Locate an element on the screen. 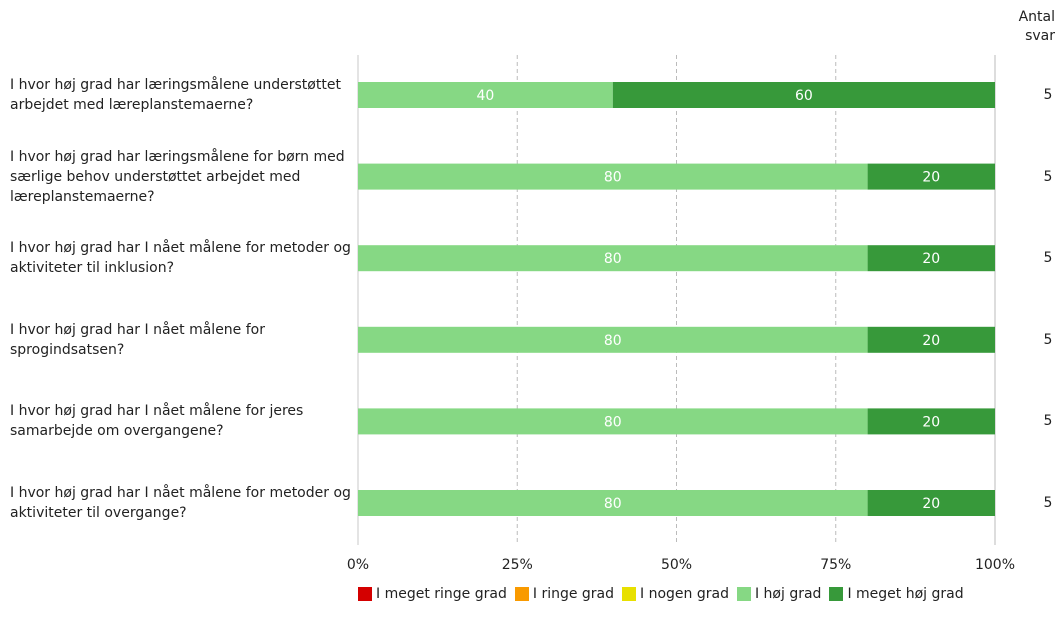 Image resolution: width=1058 pixels, height=642 pixels. legend-item: I meget høj grad is located at coordinates (896, 594).